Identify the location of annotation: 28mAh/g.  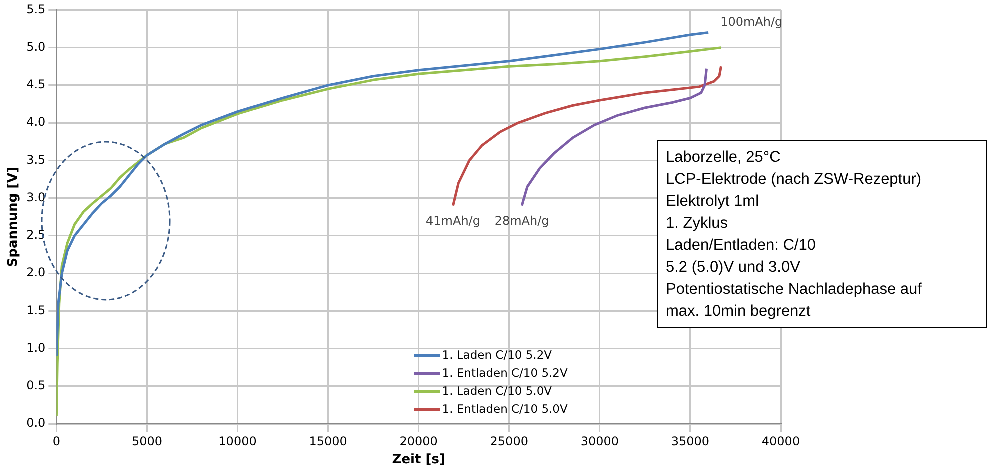
(522, 221).